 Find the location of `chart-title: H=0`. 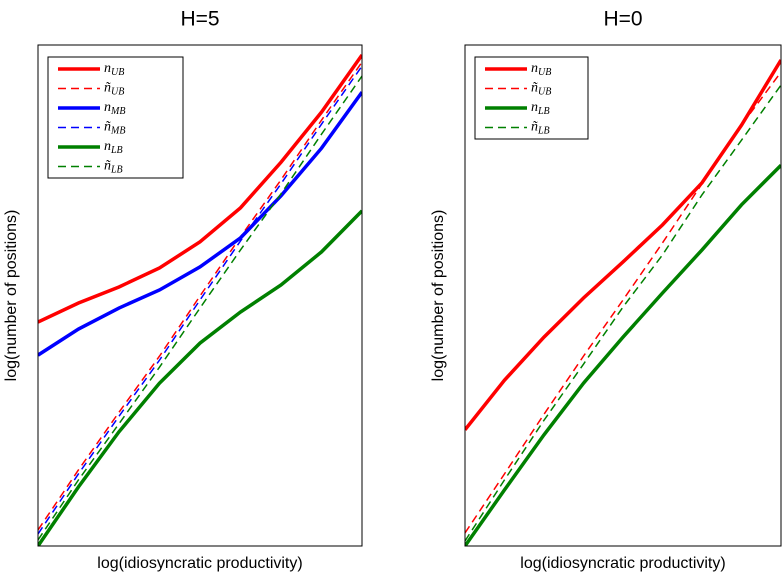

chart-title: H=0 is located at coordinates (622, 19).